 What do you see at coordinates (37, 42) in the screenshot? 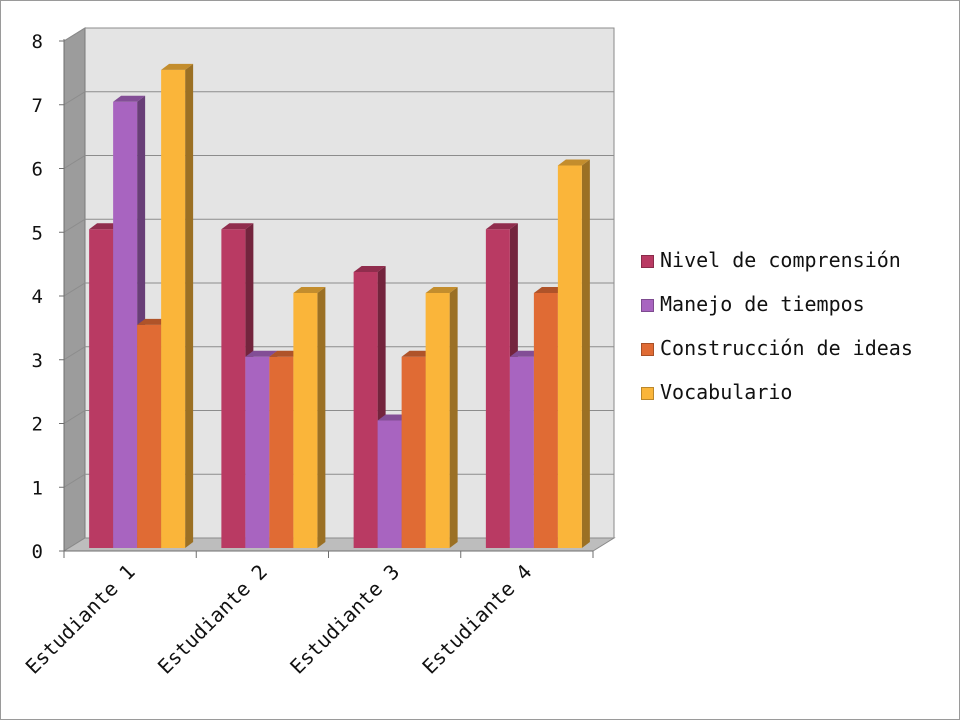
I see `y-tick-label: 8` at bounding box center [37, 42].